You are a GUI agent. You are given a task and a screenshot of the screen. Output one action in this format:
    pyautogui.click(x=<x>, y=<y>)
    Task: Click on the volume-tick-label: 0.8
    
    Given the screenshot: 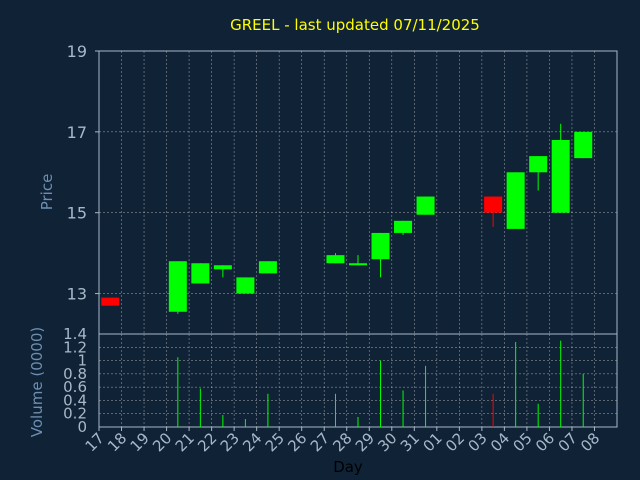 What is the action you would take?
    pyautogui.click(x=75, y=374)
    